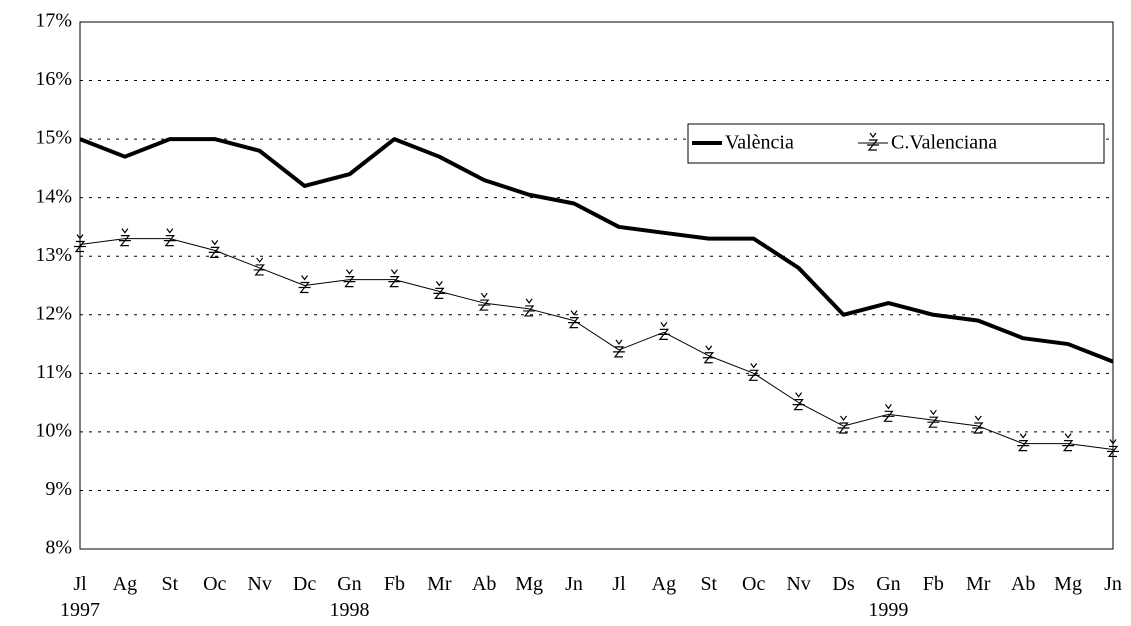 The image size is (1131, 626). Describe the element at coordinates (54, 372) in the screenshot. I see `y-tick-label: 11%` at that location.